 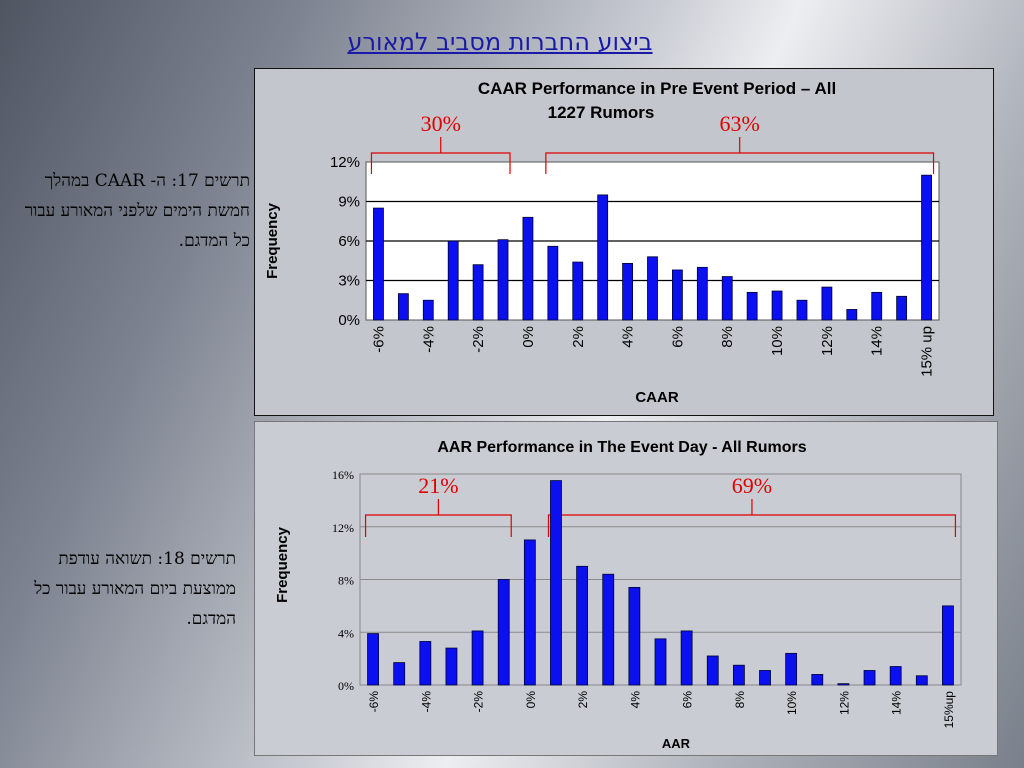 I want to click on x-tick-label: 15% up, so click(x=927, y=351).